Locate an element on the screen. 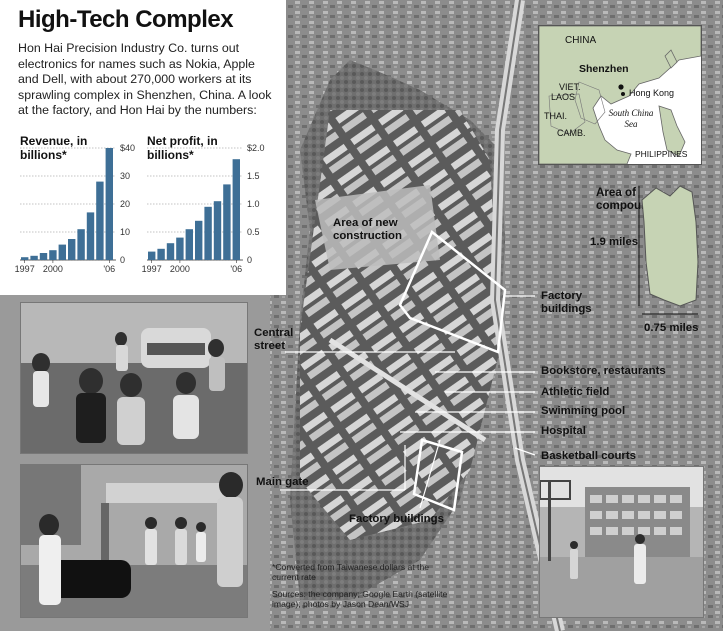 This screenshot has height=631, width=723. locator-map-graphic is located at coordinates (620, 95).